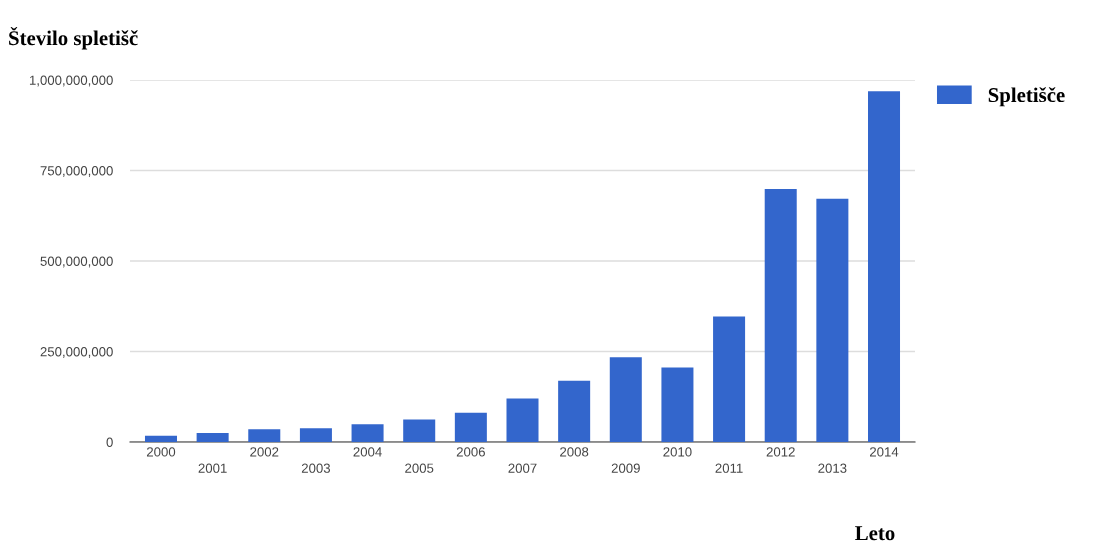  I want to click on x-tick-label: 2014, so click(884, 452).